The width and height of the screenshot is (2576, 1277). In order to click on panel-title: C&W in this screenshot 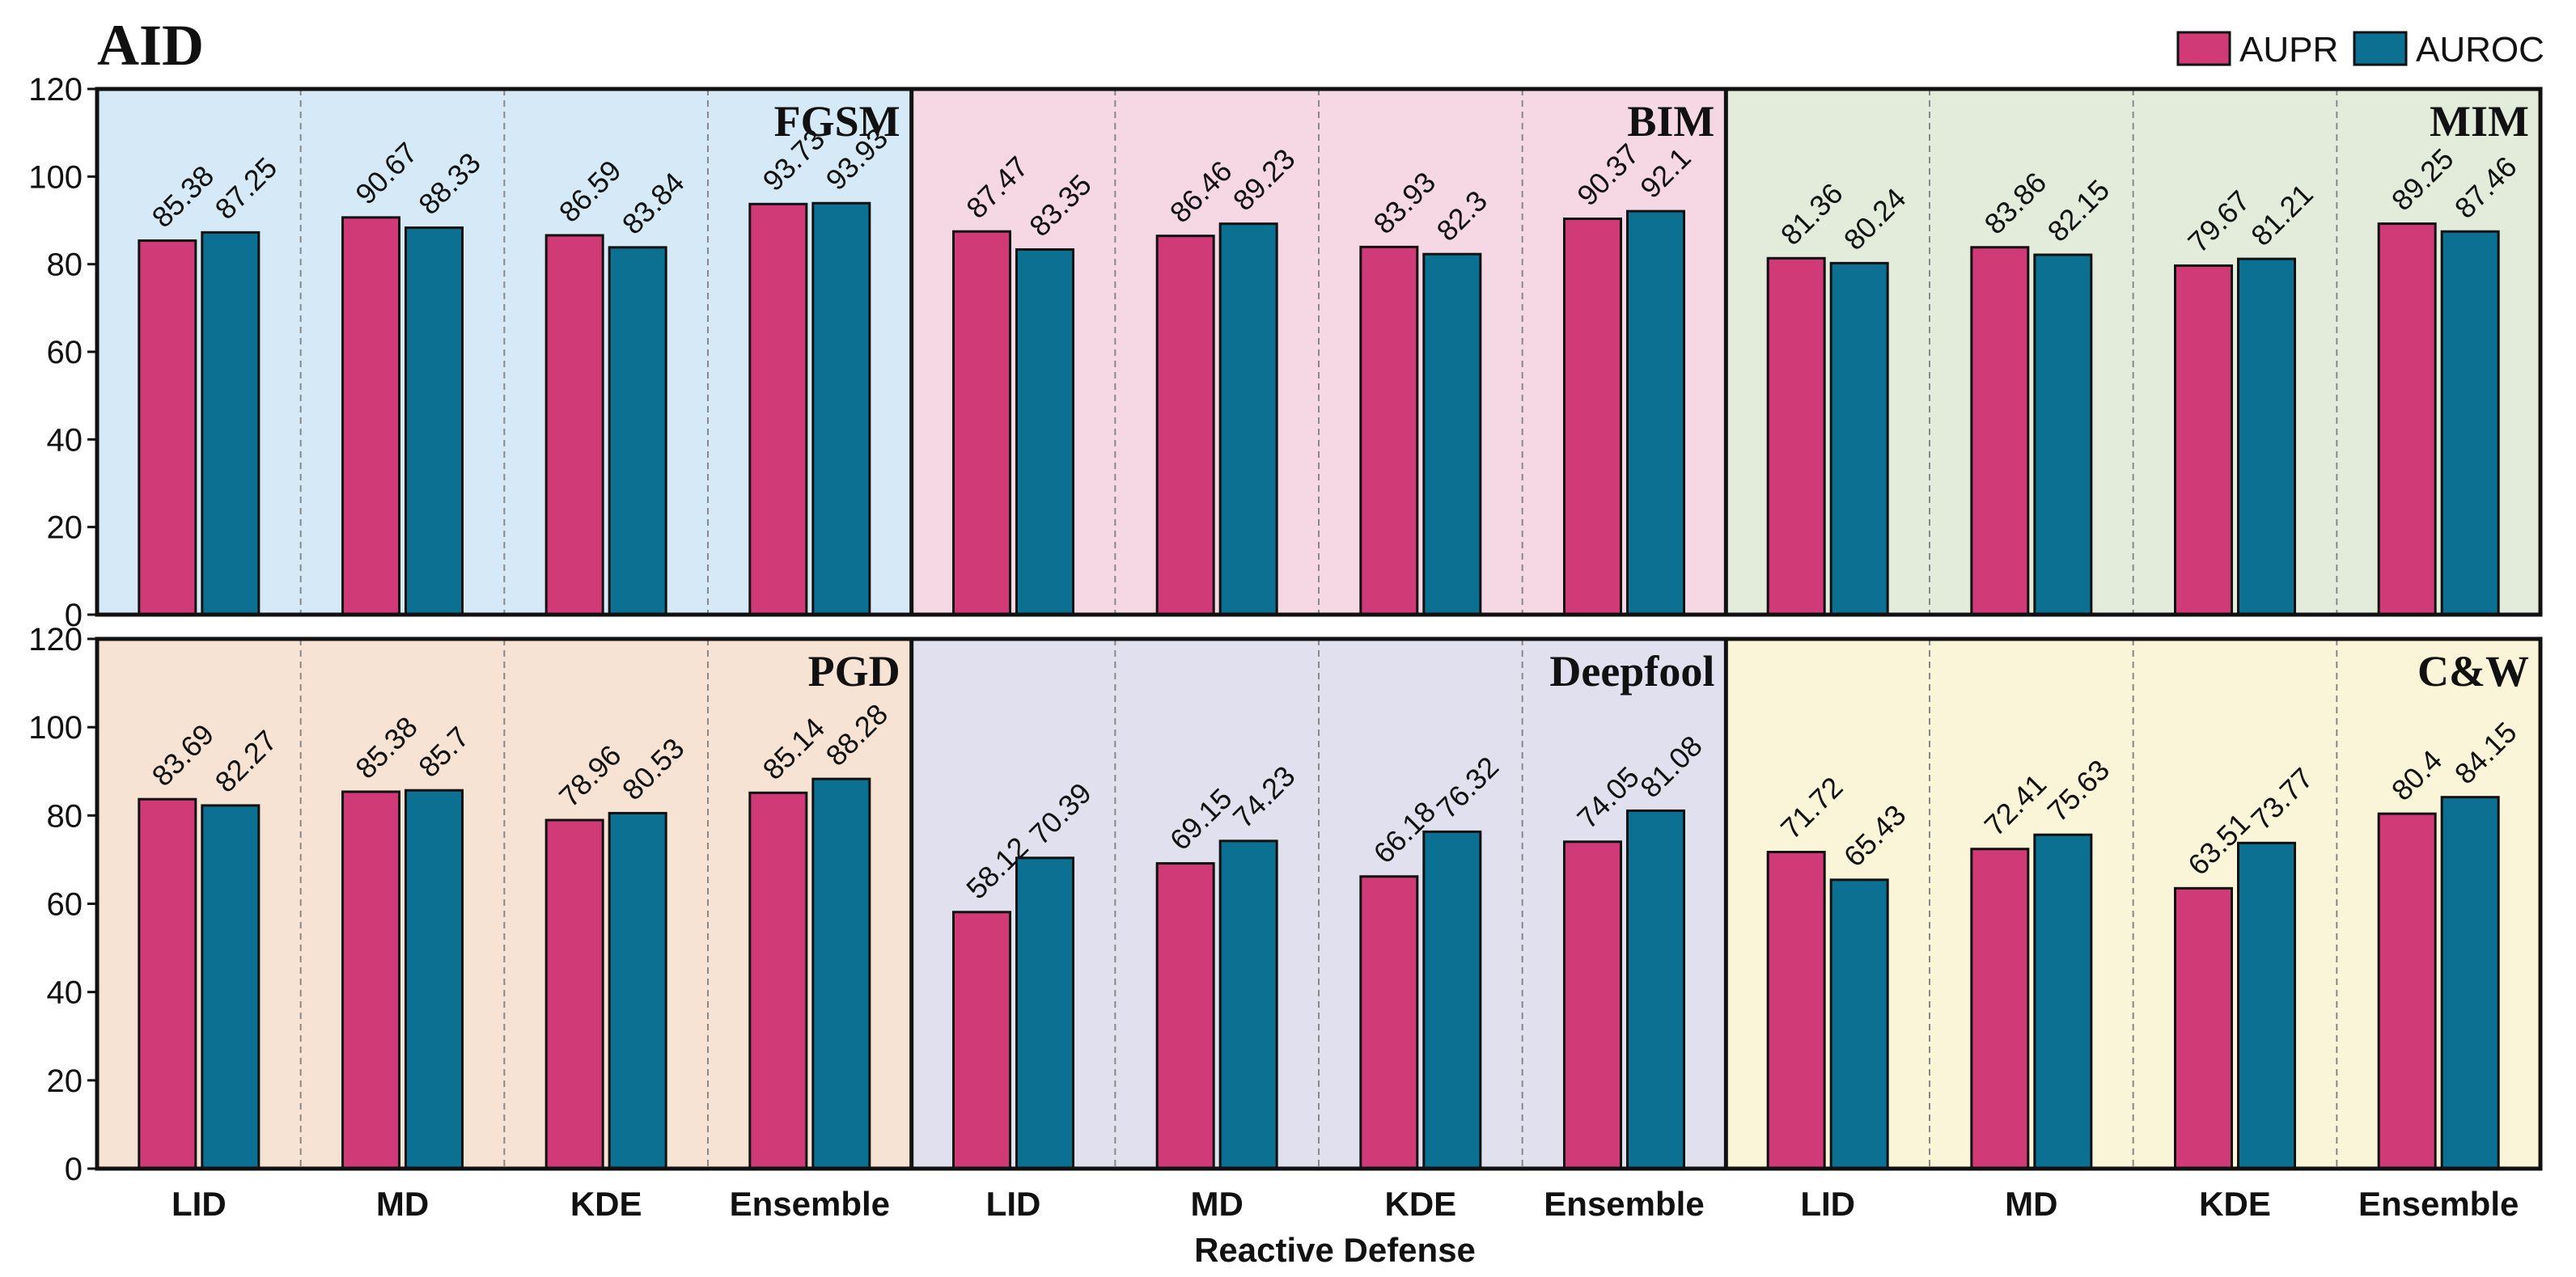, I will do `click(2473, 671)`.